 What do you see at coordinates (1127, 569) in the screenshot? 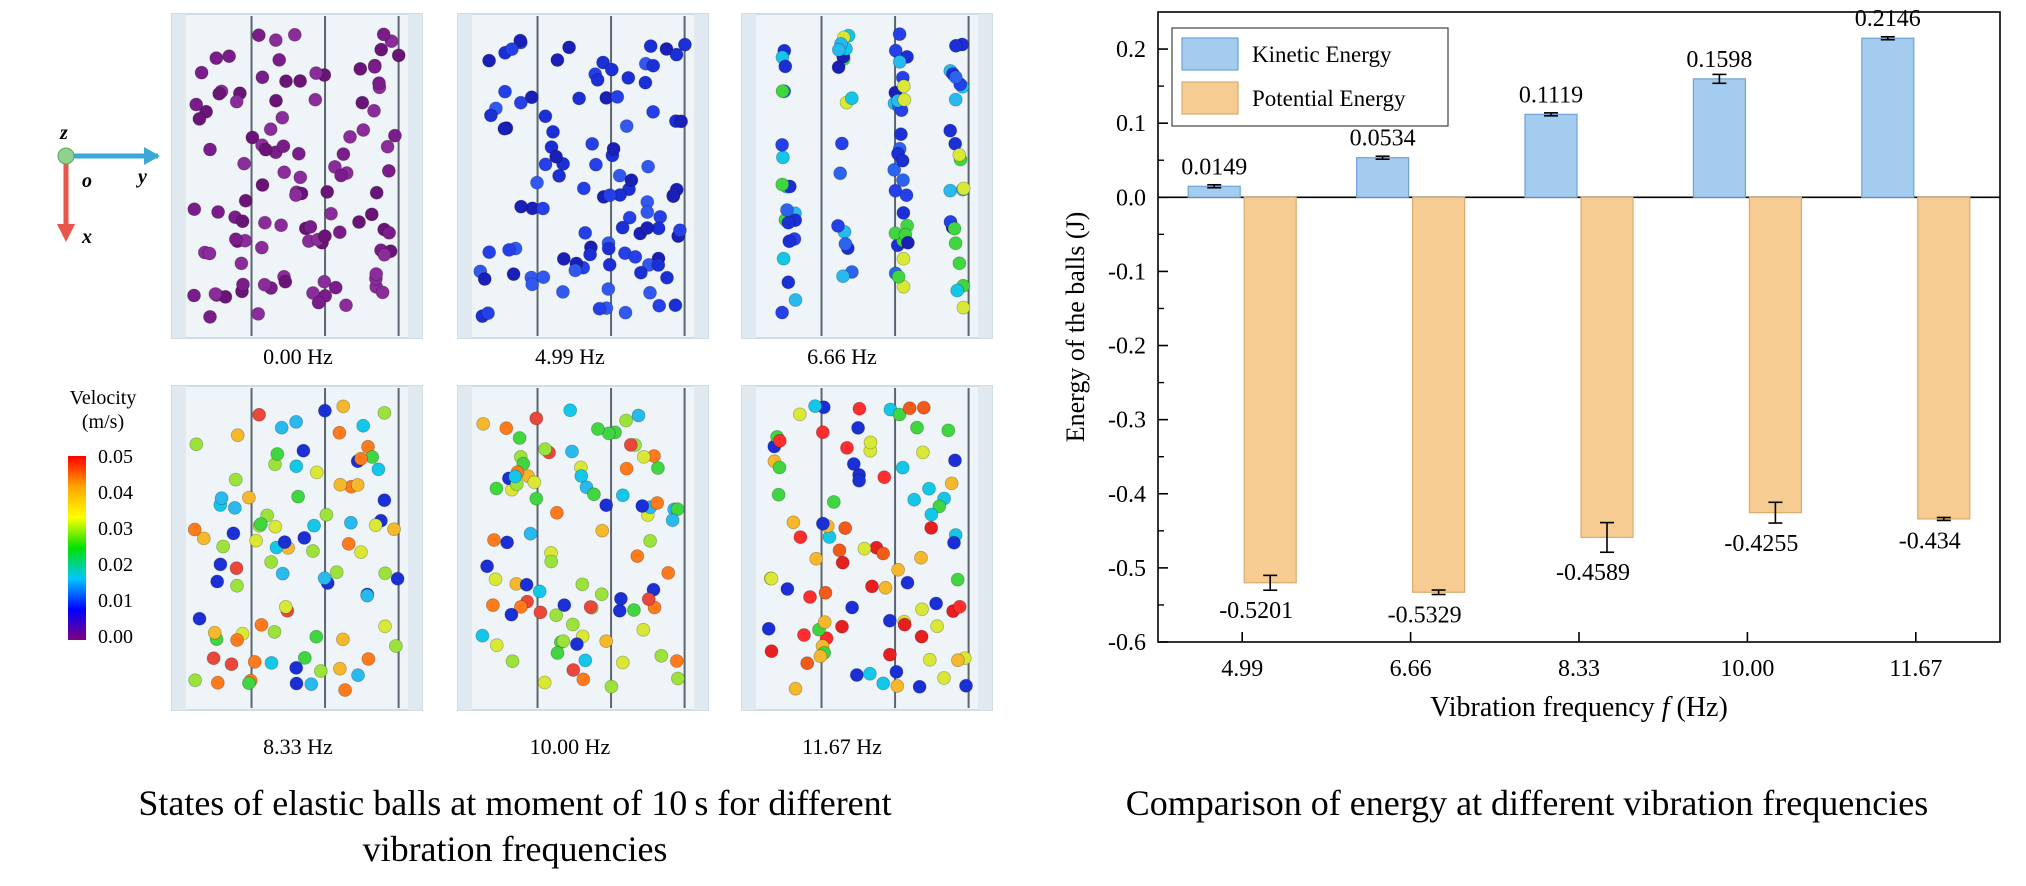
I see `y-tick-label: -0.5` at bounding box center [1127, 569].